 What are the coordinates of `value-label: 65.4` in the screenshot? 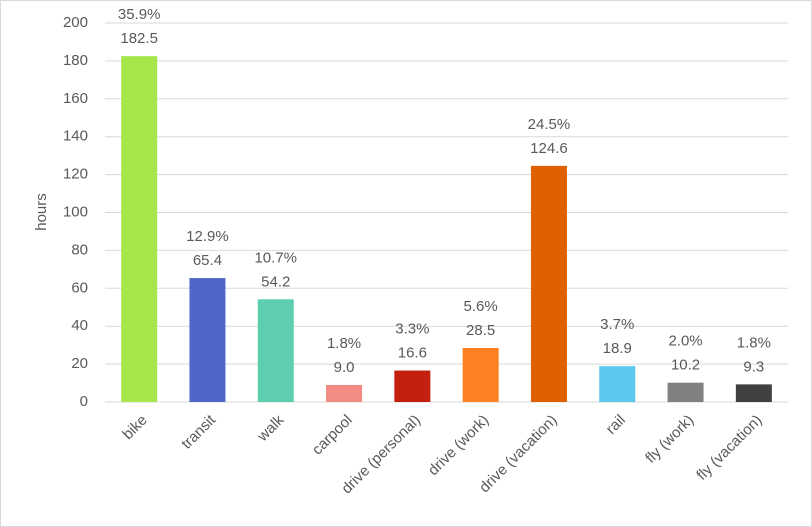 It's located at (207, 260).